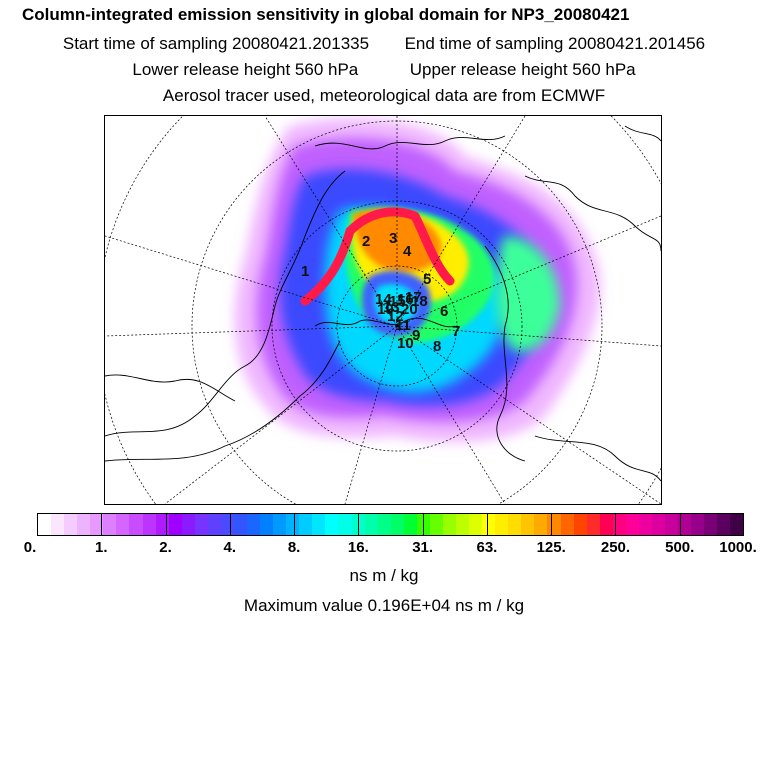 The image size is (768, 768). Describe the element at coordinates (366, 241) in the screenshot. I see `release-marker: 2` at that location.